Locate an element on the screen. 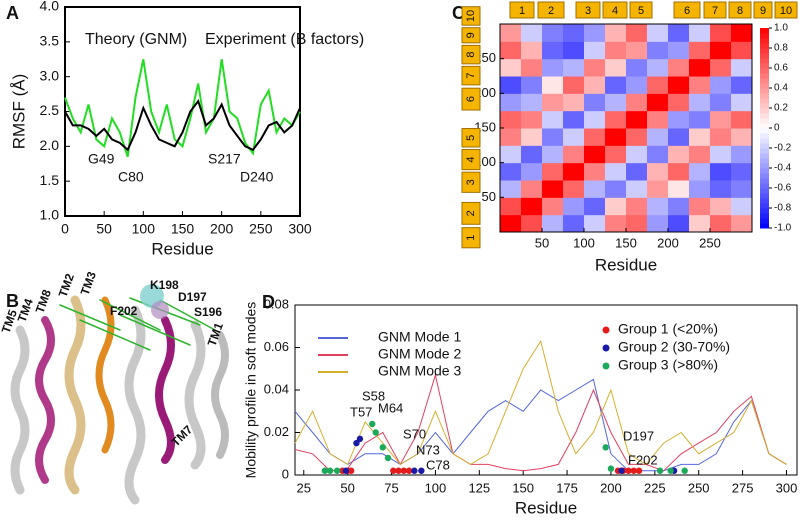 The image size is (800, 520). legend-label: Group 3 (>80%) is located at coordinates (668, 365).